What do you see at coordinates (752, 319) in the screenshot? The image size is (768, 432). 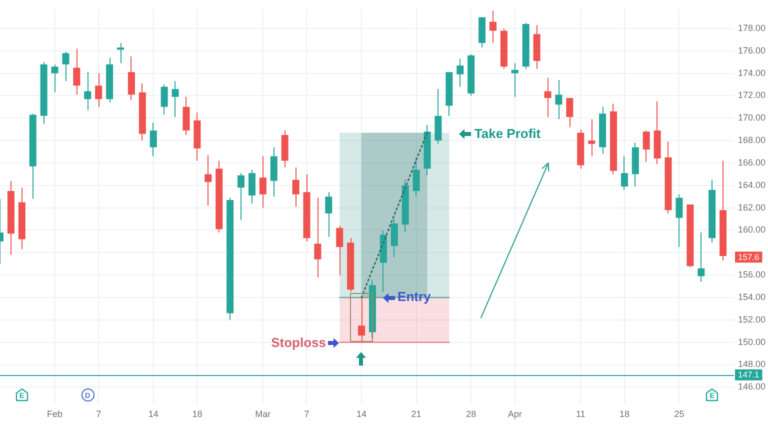 I see `y-tick-label: 152.00` at bounding box center [752, 319].